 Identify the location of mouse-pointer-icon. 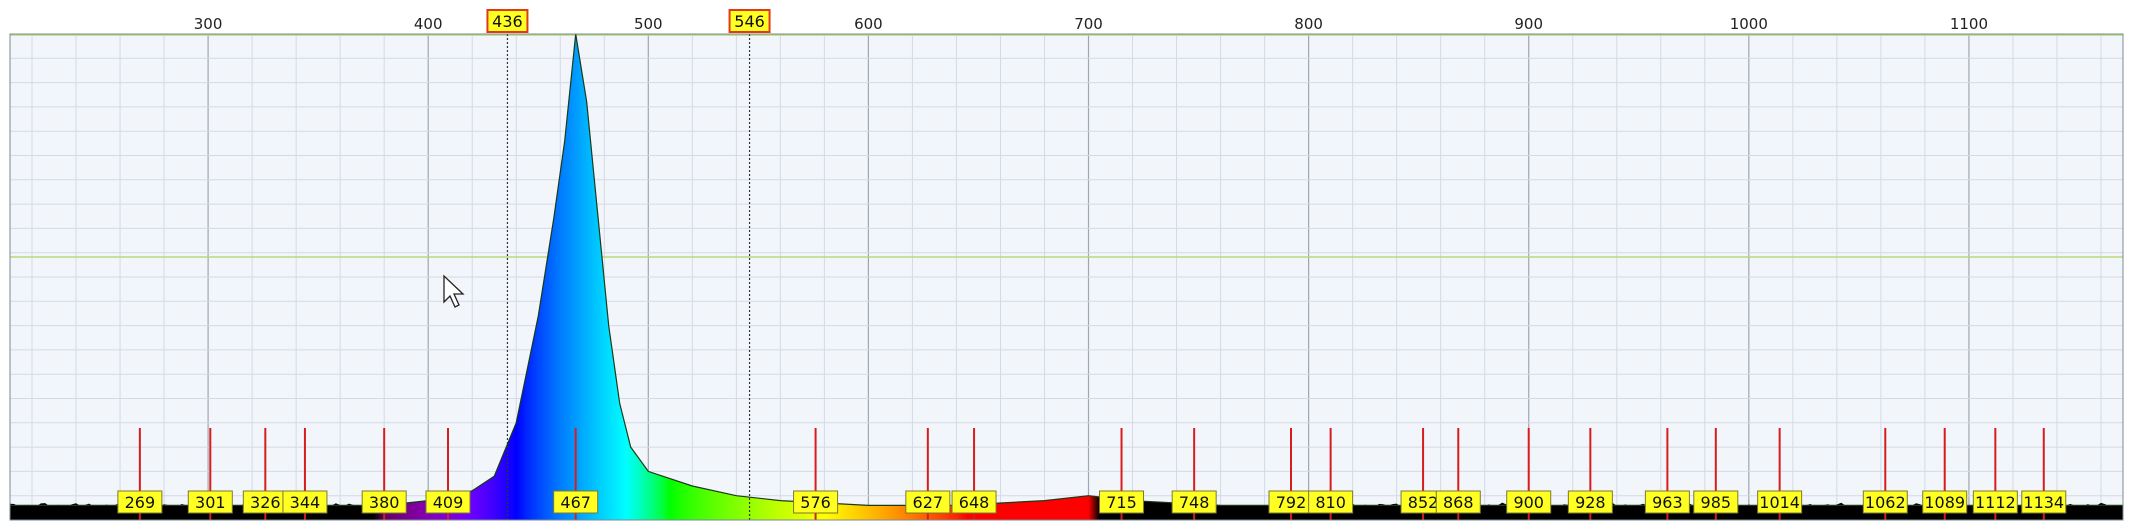
(454, 291).